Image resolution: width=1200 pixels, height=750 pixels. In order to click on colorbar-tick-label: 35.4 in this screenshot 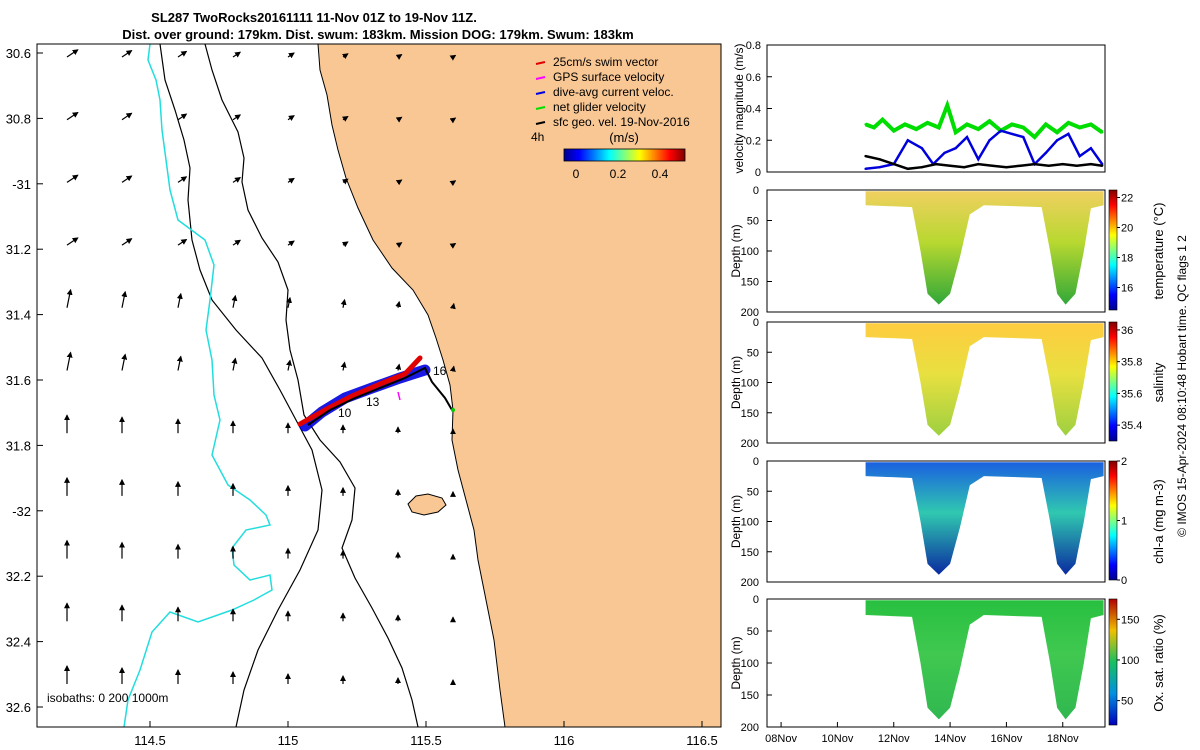, I will do `click(1131, 426)`.